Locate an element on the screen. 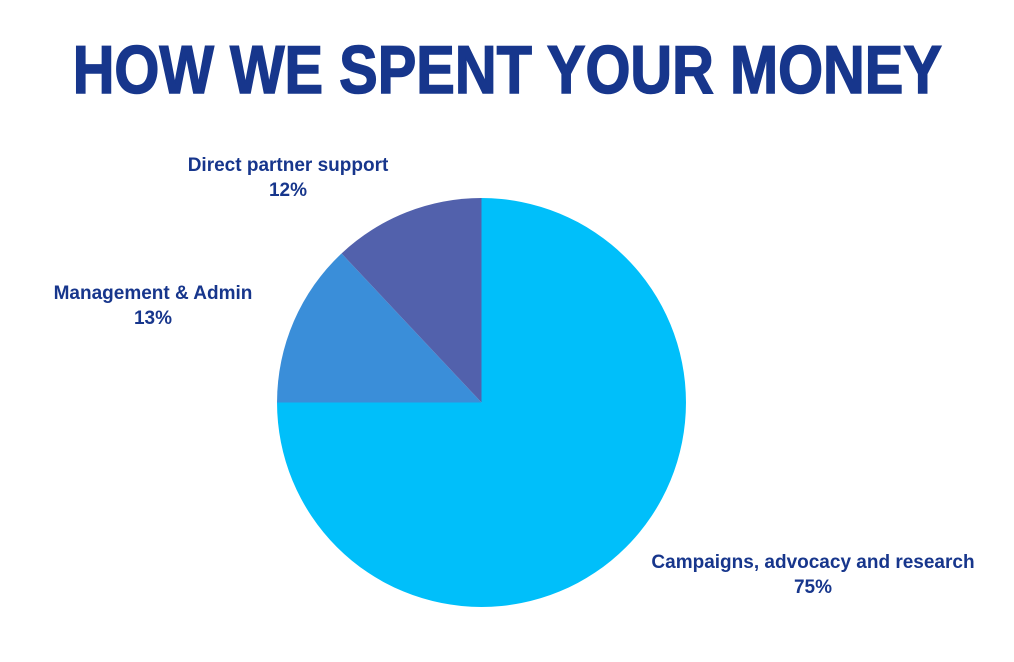  slice-label: Direct partner support is located at coordinates (288, 165).